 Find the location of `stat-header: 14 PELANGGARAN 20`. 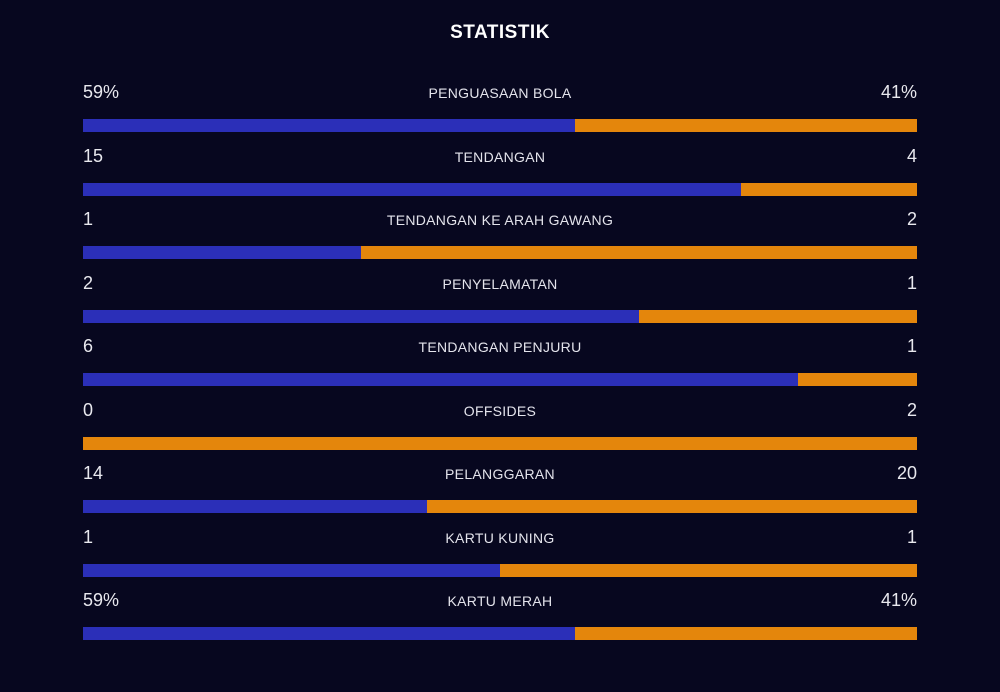

stat-header: 14 PELANGGARAN 20 is located at coordinates (500, 475).